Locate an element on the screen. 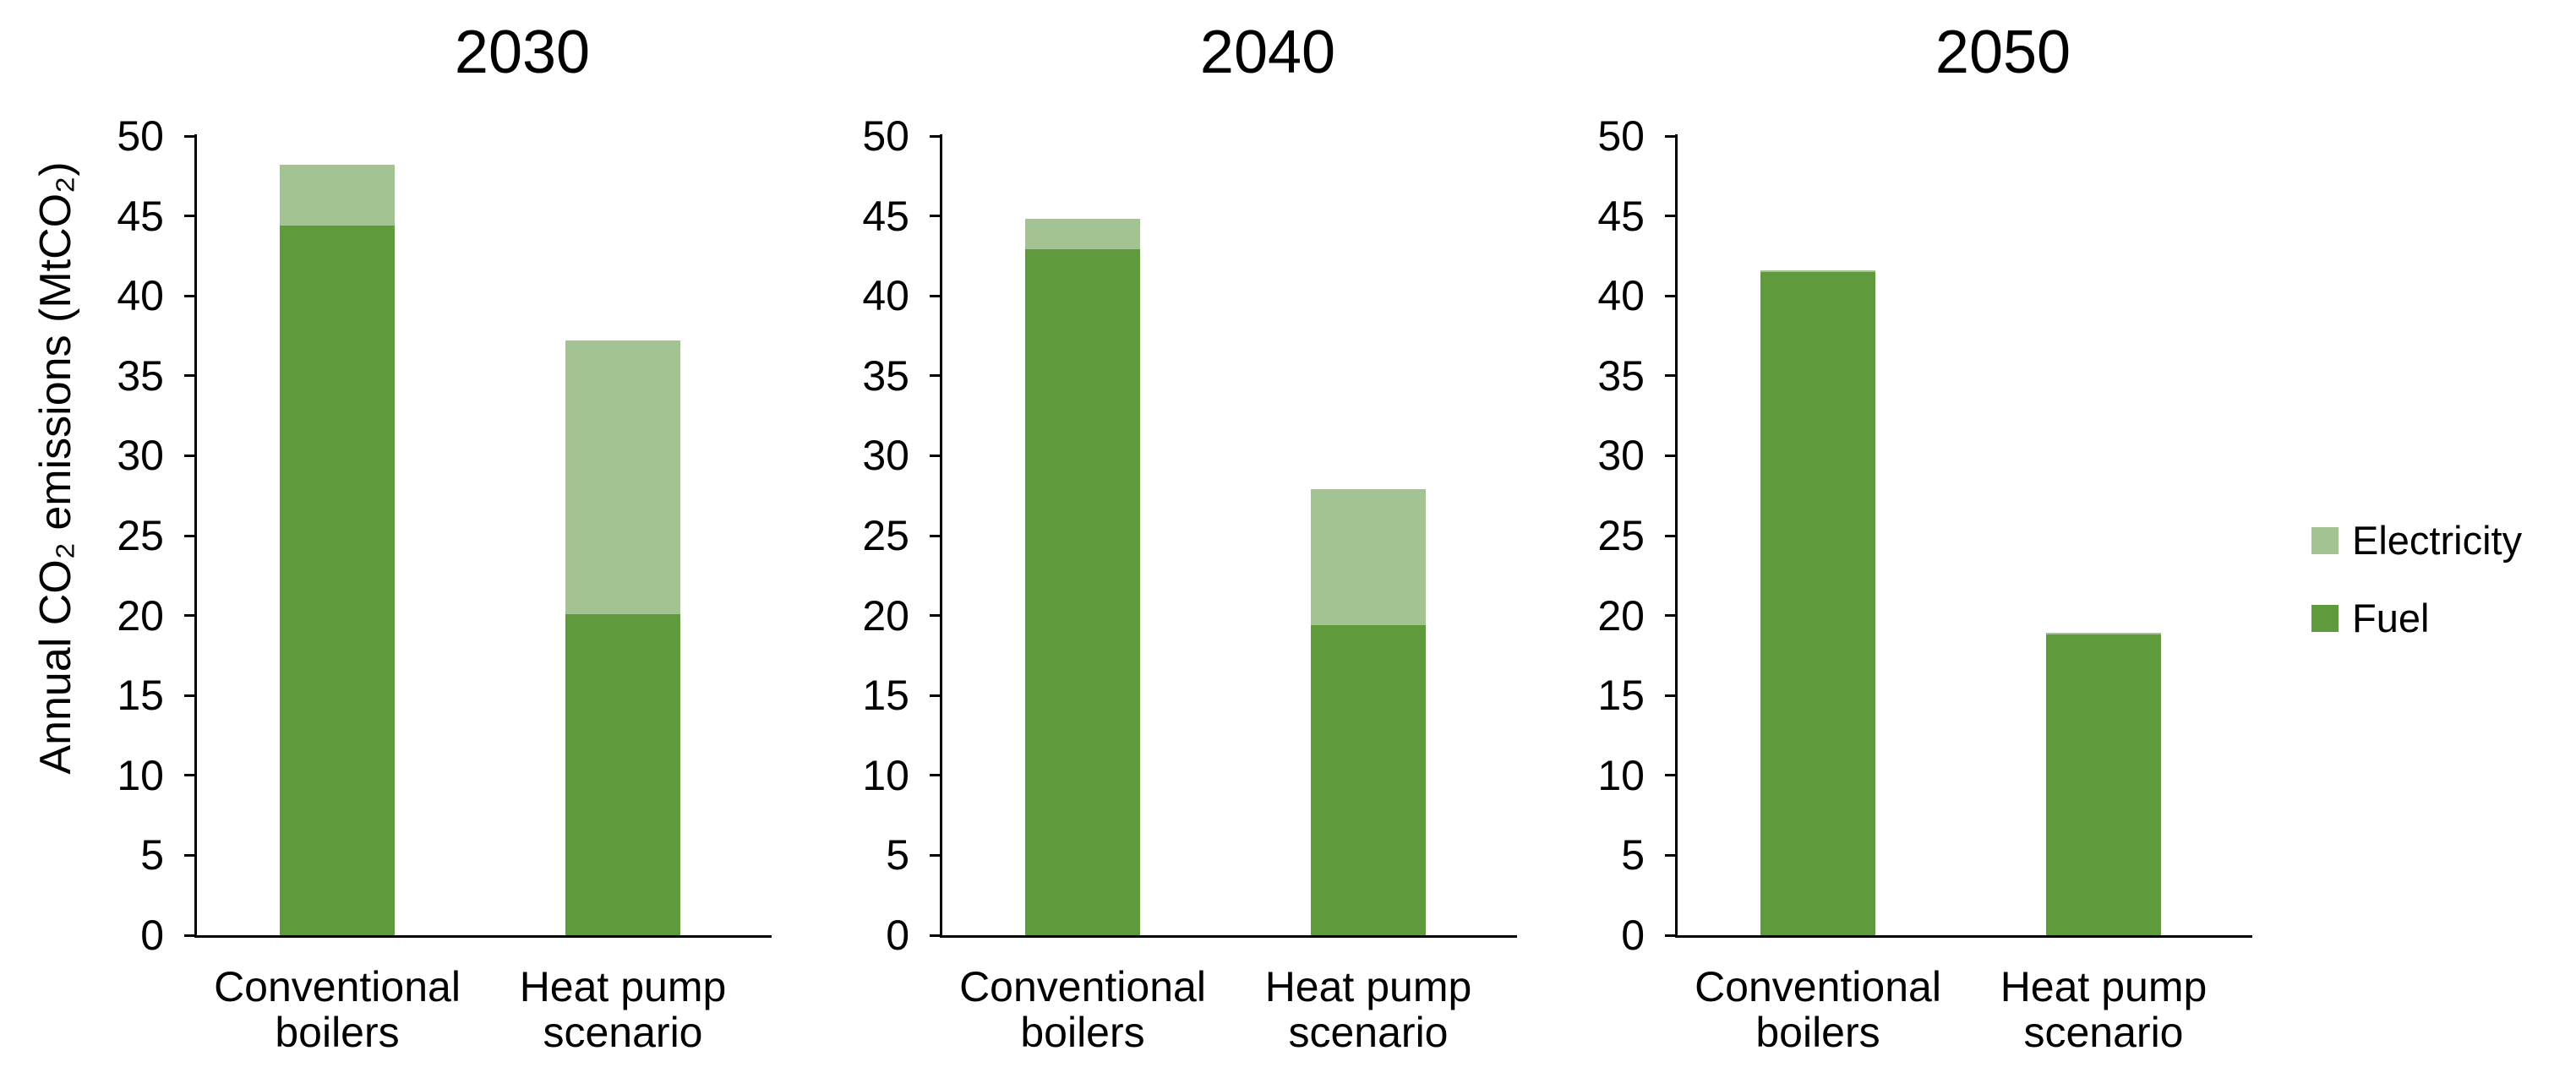 The height and width of the screenshot is (1078, 2576). panel-title: 2050 is located at coordinates (2003, 52).